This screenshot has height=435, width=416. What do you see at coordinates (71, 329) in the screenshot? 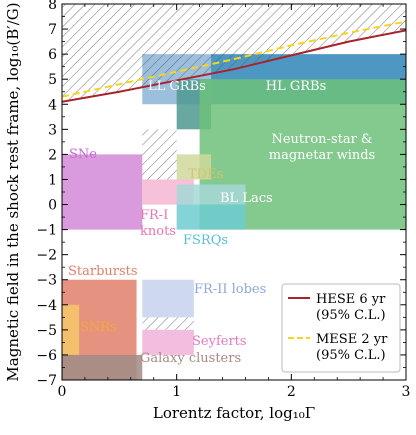
I see `region-snrs` at bounding box center [71, 329].